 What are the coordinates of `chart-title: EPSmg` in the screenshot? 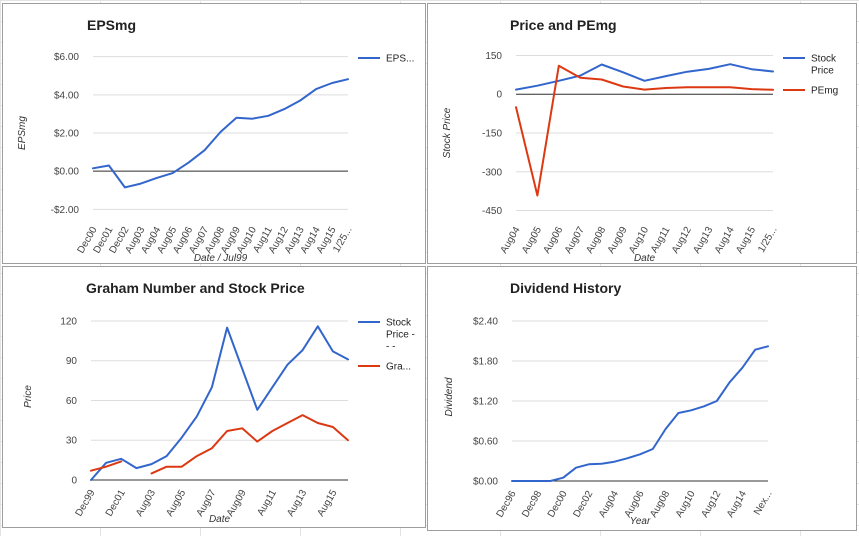 It's located at (111, 25).